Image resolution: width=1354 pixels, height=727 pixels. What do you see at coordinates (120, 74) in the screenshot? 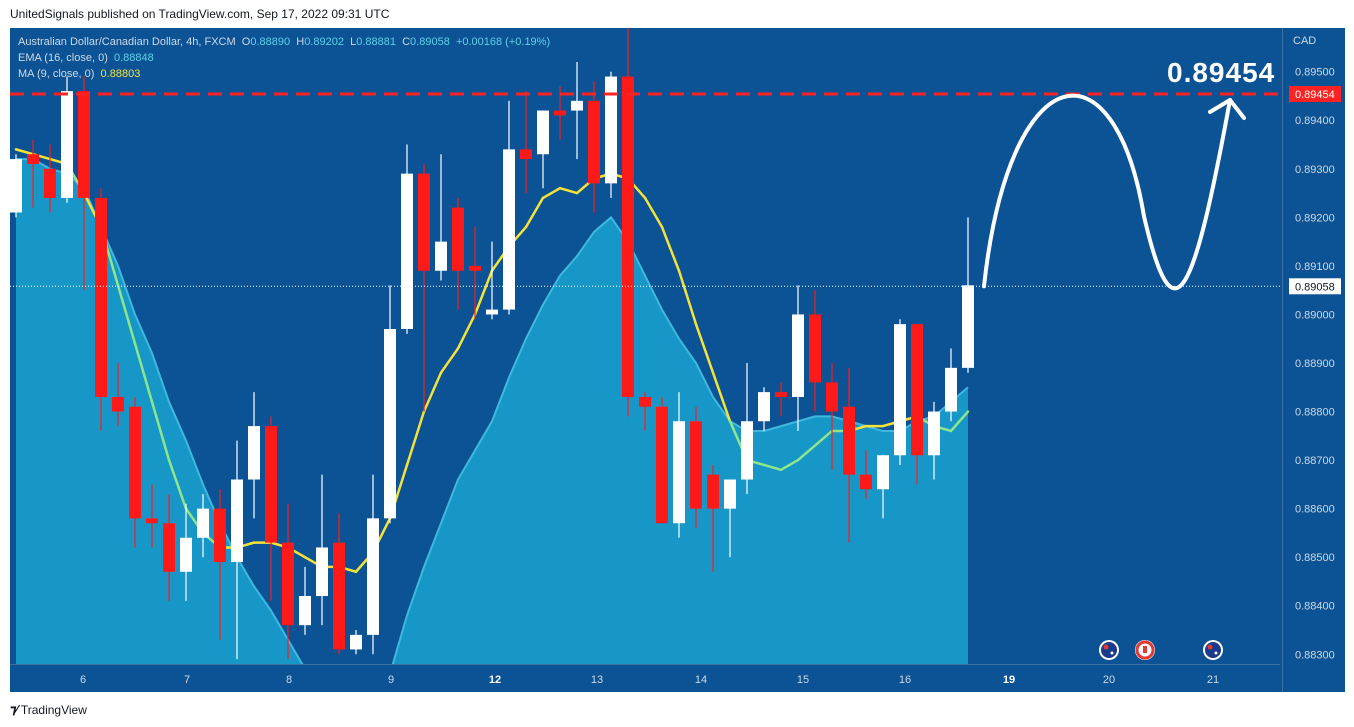
I see `legend-ma-value: 0.88803` at bounding box center [120, 74].